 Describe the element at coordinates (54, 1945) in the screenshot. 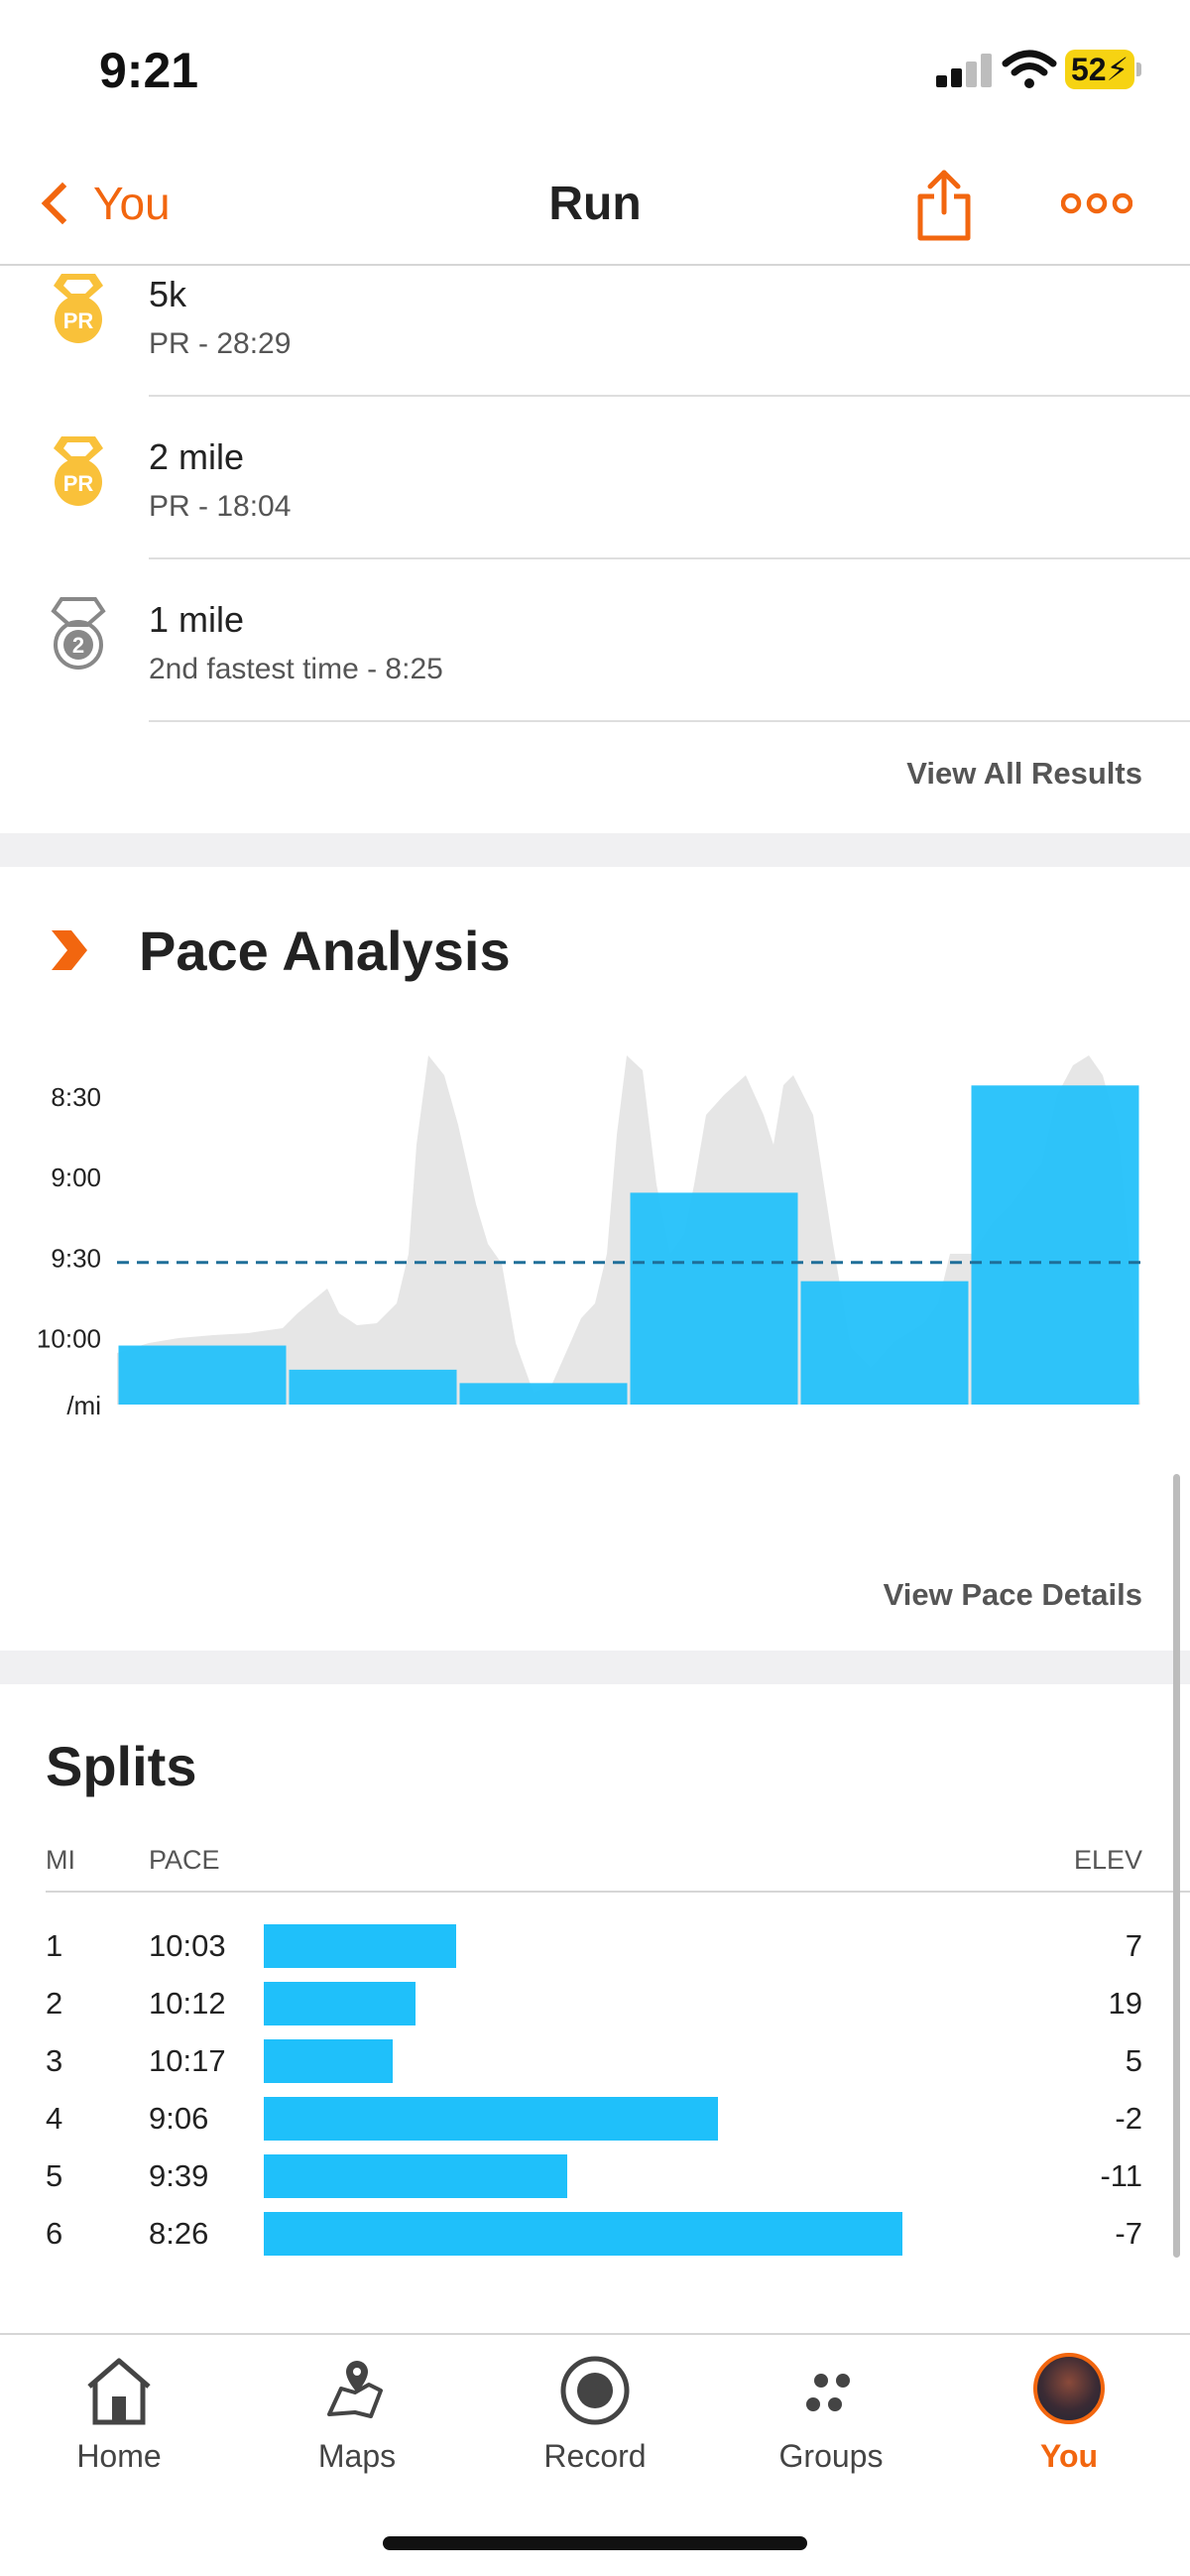

I see `split-mile: 1` at that location.